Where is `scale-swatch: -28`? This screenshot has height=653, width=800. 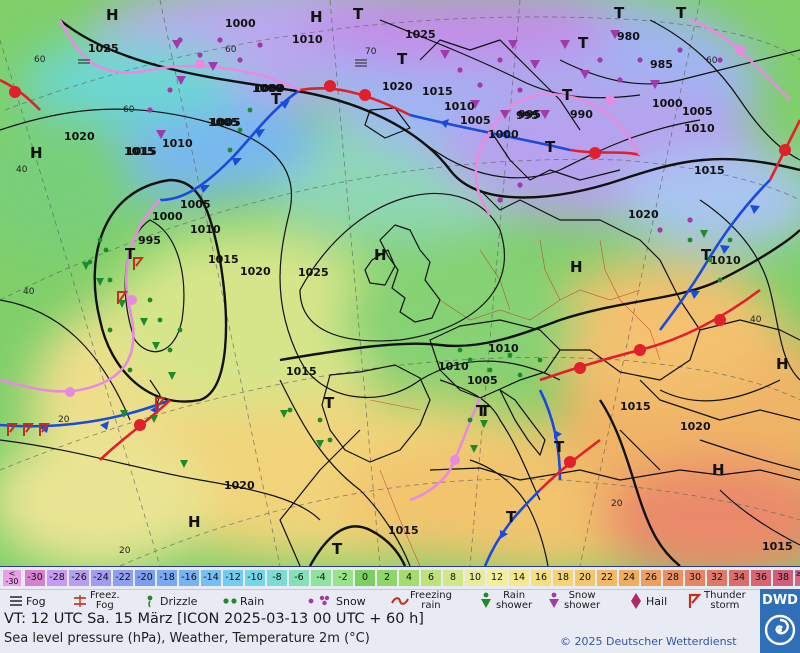
scale-swatch: -28 is located at coordinates (57, 578).